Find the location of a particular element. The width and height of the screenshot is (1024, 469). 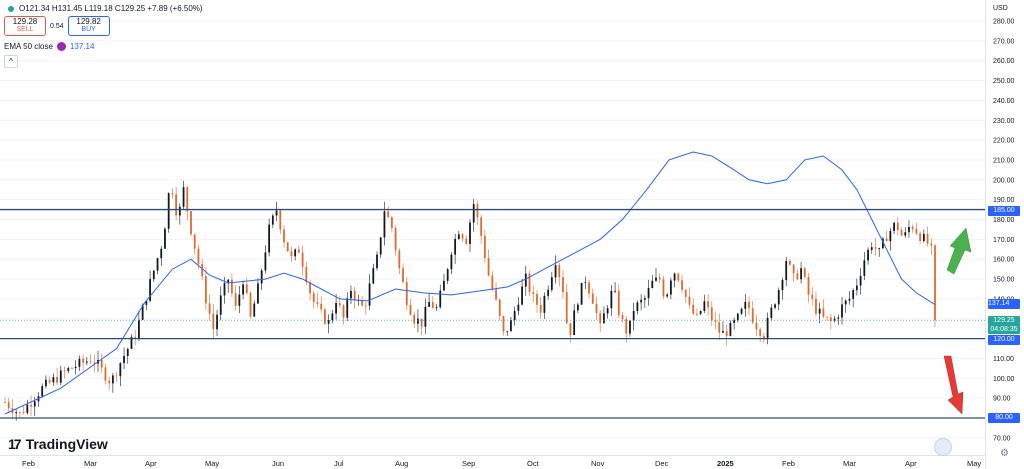

y-tick-label: 270.00 is located at coordinates (1004, 41).